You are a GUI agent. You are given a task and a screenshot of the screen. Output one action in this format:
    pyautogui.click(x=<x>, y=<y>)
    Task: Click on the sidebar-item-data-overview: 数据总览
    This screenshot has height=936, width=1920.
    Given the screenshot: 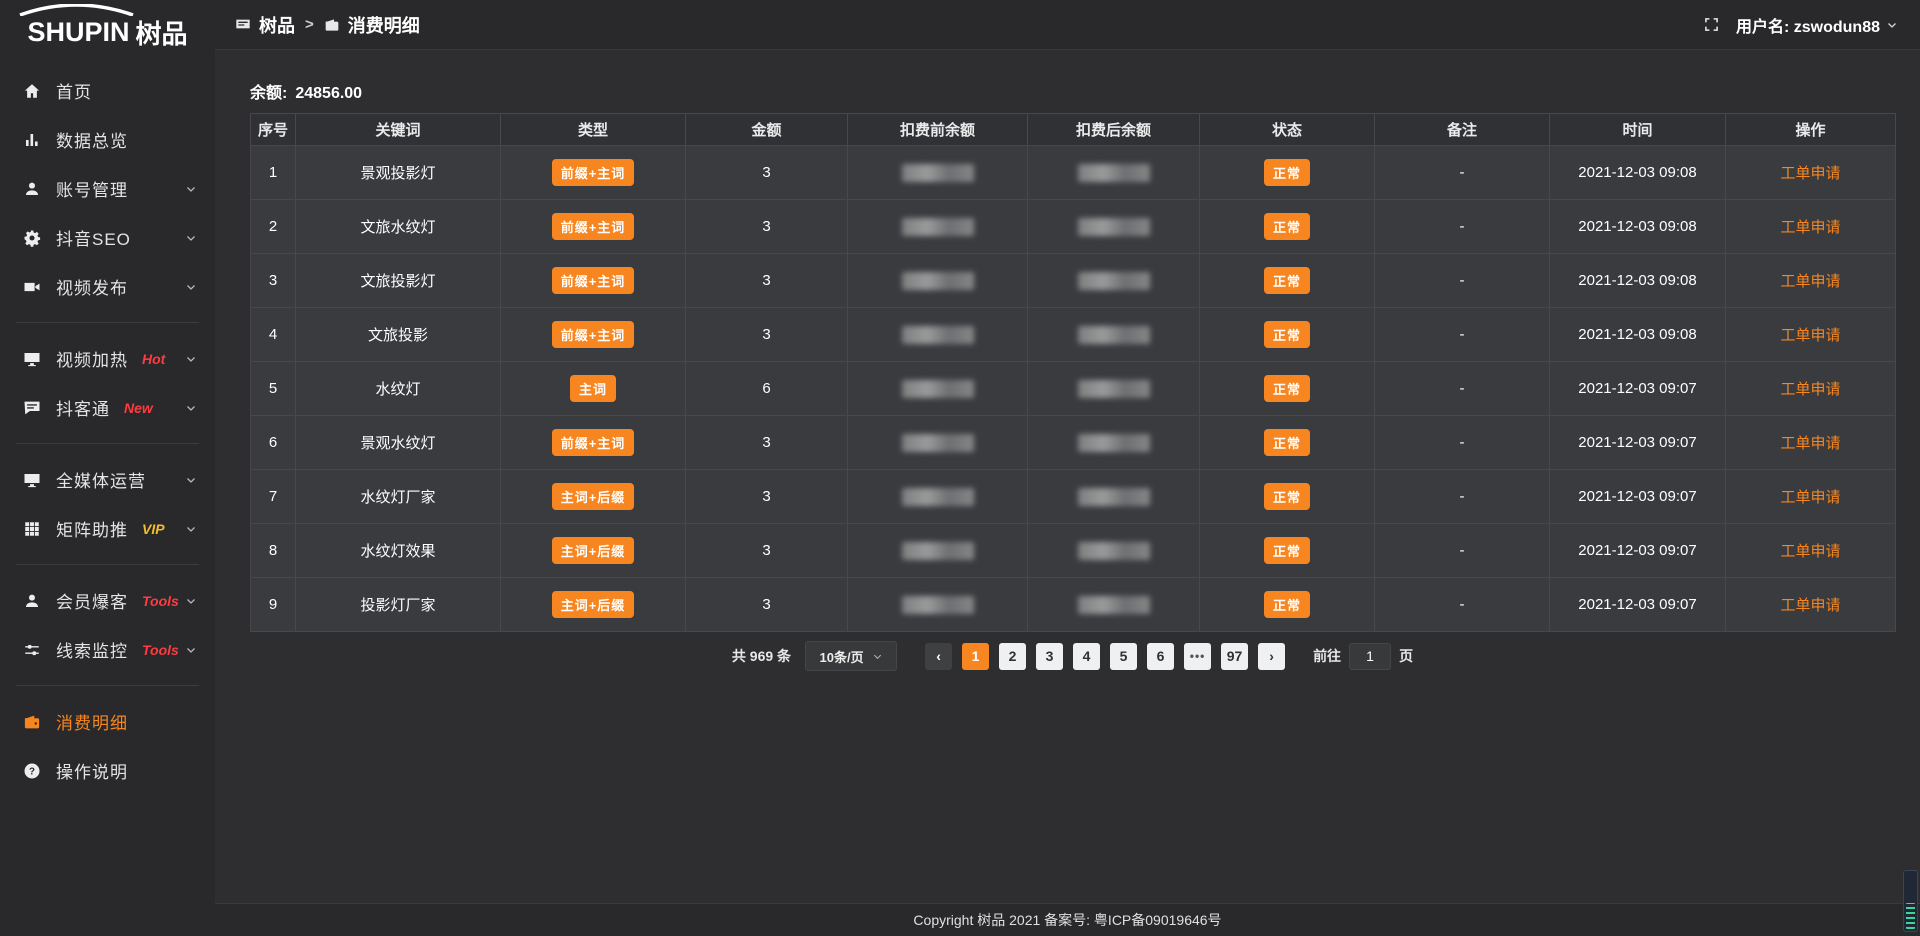 What is the action you would take?
    pyautogui.click(x=107, y=139)
    